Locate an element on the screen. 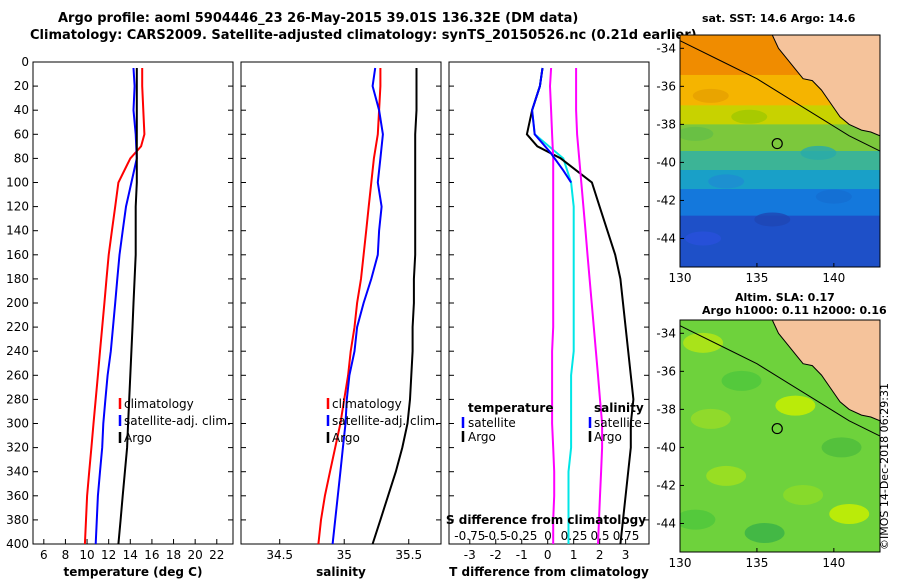  series-line-temperature-satellite-blue is located at coordinates (551, 125).